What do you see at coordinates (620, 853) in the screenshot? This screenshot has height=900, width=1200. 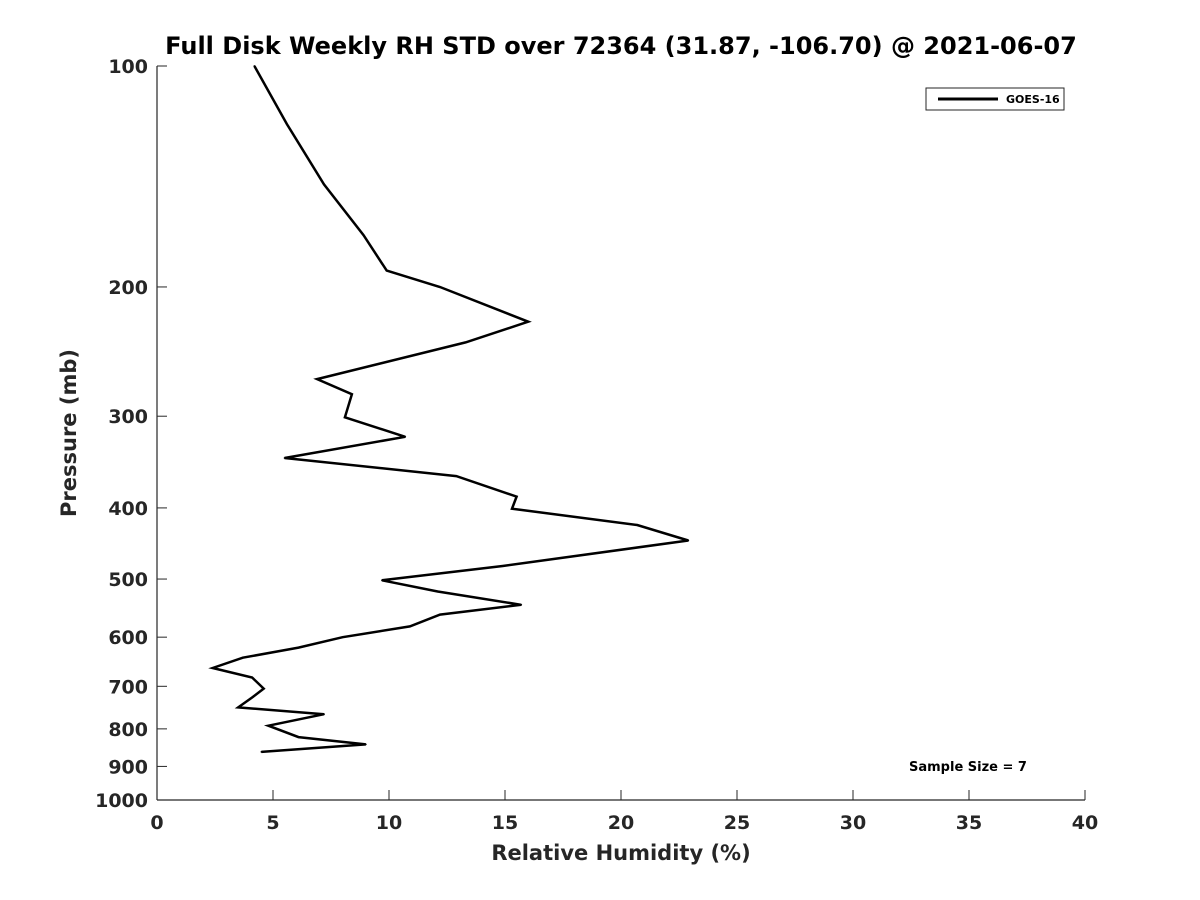 I see `x-axis-label: Relative Humidity (%)` at bounding box center [620, 853].